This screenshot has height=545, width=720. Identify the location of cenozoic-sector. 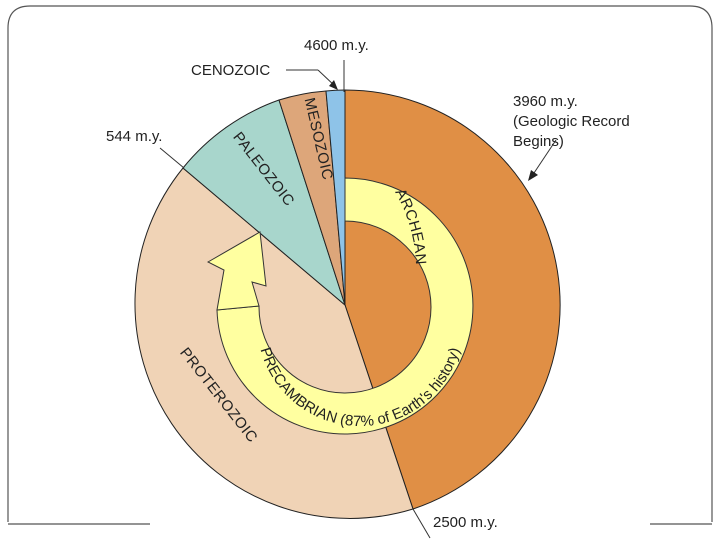
(335, 197).